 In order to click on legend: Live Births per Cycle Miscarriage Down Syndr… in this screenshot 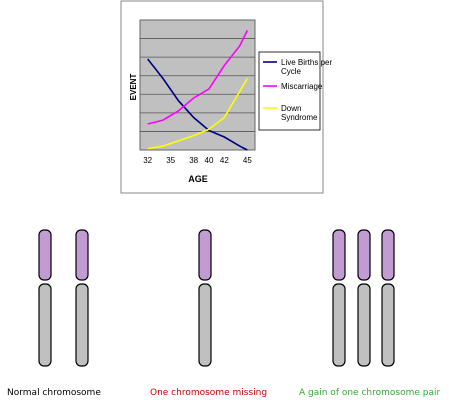, I will do `click(297, 90)`.